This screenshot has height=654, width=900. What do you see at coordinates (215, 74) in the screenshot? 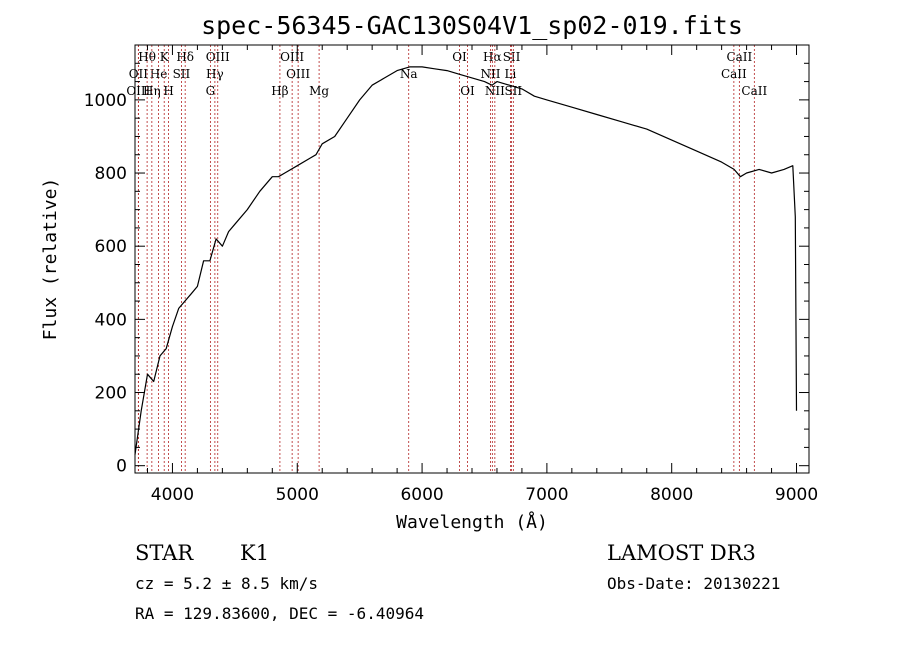
I see `line-label-10: Hγ` at bounding box center [215, 74].